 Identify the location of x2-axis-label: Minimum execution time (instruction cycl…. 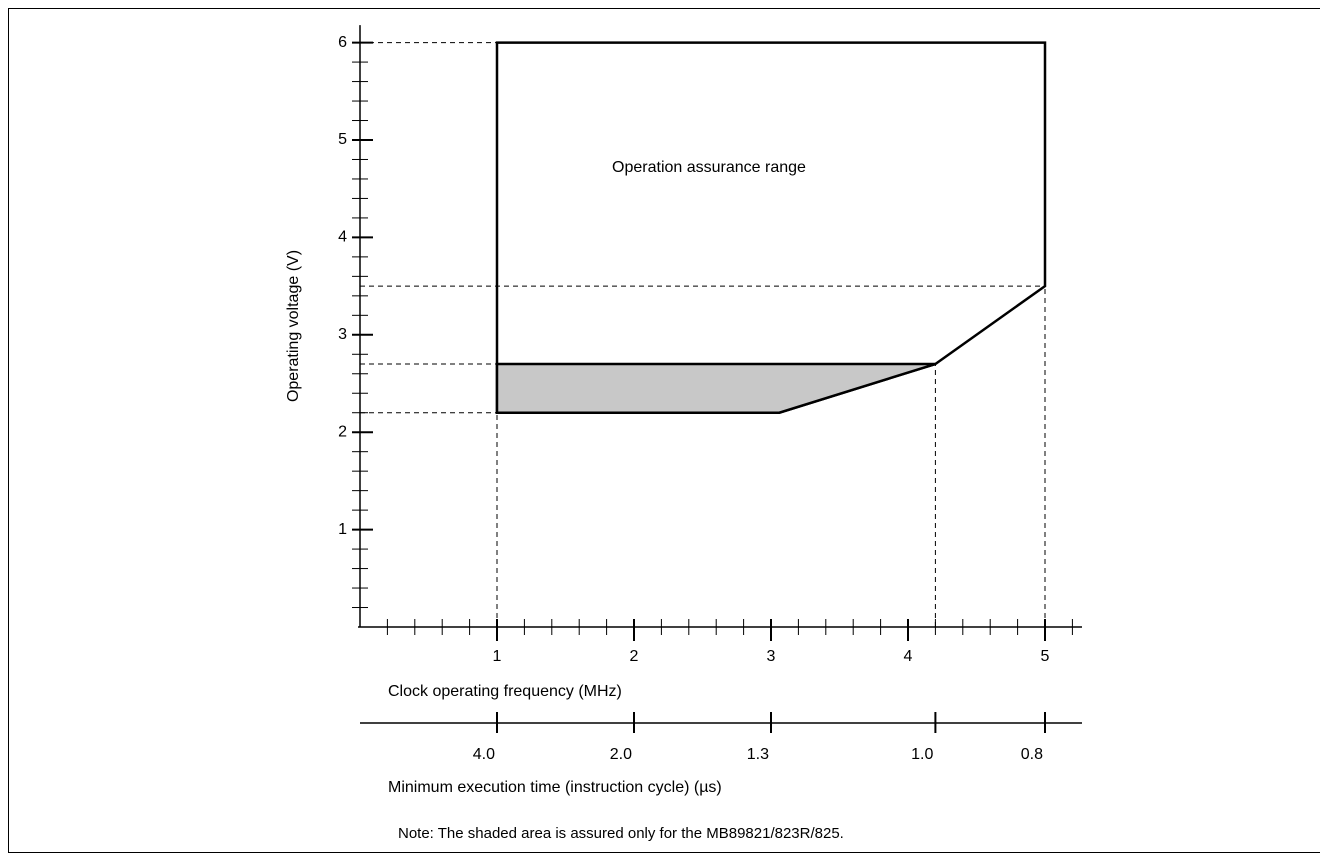
(555, 787).